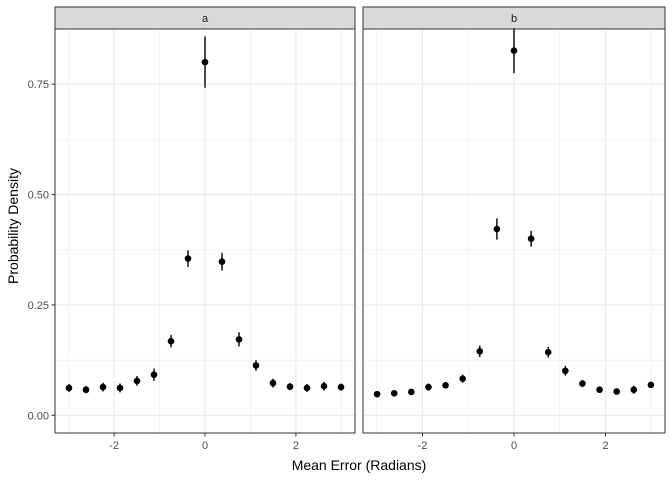  I want to click on facet-strip-label: a, so click(205, 19).